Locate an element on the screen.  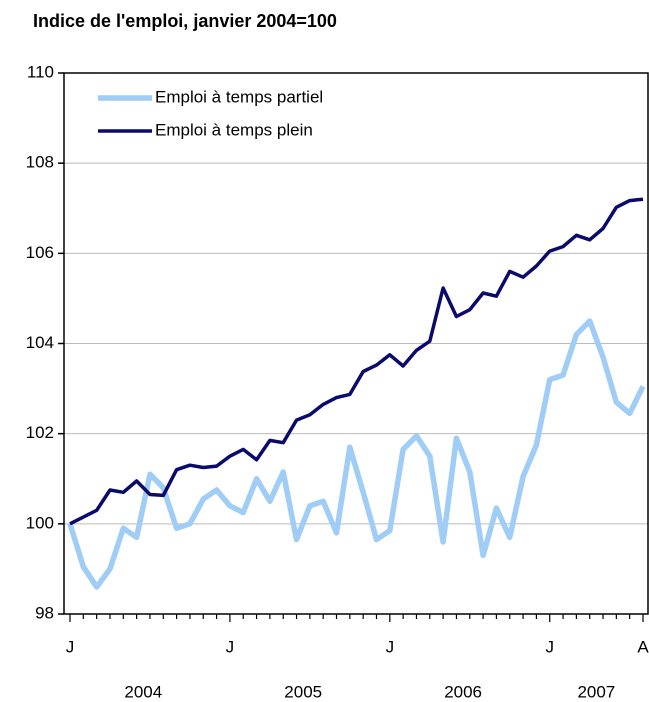
y-tick-label: 108 is located at coordinates (40, 162).